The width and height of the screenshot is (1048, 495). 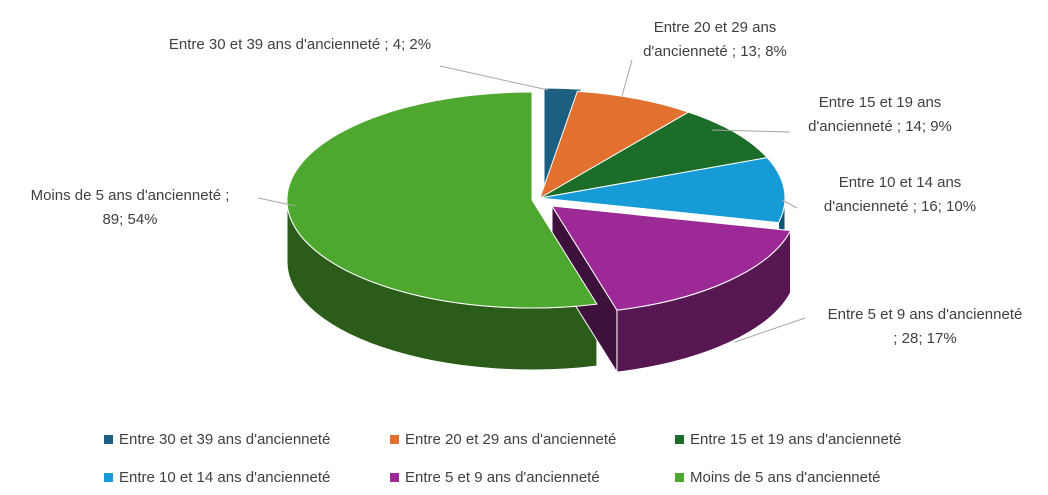 What do you see at coordinates (129, 219) in the screenshot?
I see `data-label: 89; 54%` at bounding box center [129, 219].